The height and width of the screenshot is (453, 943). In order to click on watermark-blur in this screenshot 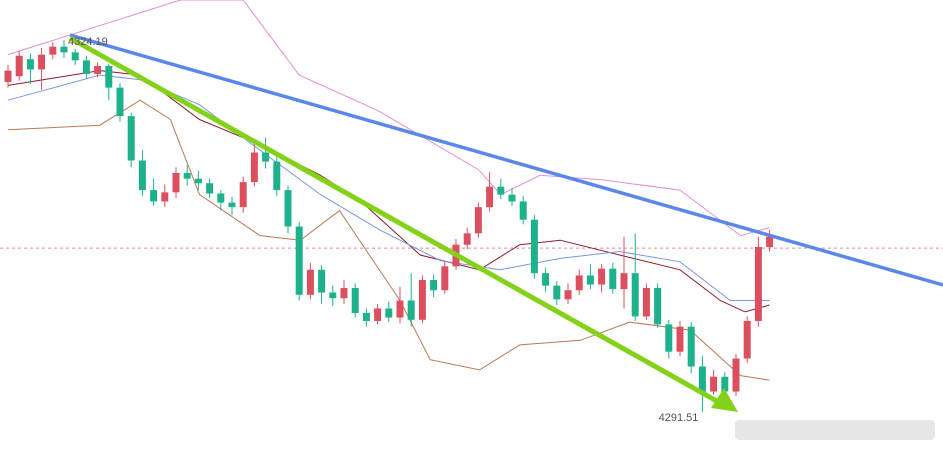, I will do `click(835, 430)`.